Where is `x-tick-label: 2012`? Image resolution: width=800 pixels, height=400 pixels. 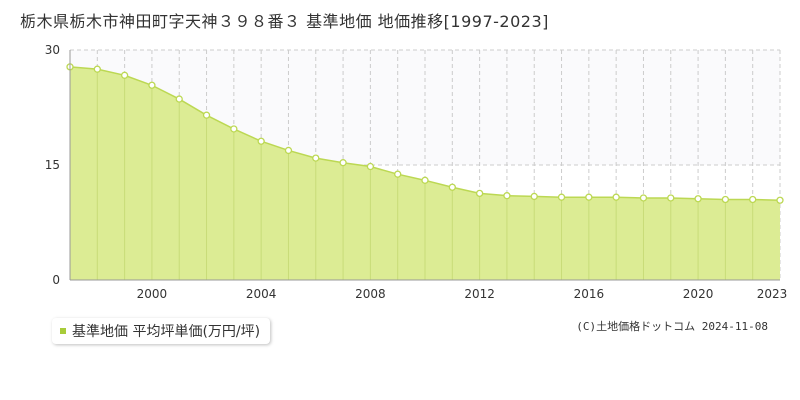 x-tick-label: 2012 is located at coordinates (479, 294).